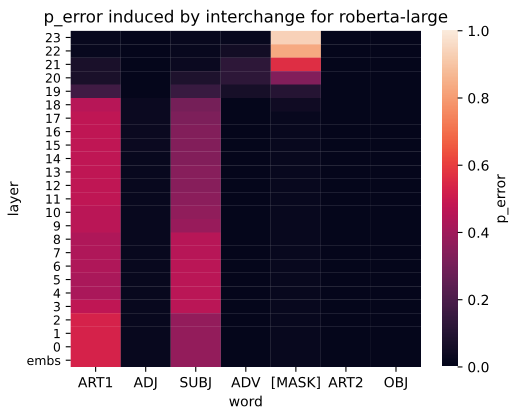 Image resolution: width=523 pixels, height=410 pixels. I want to click on y-tick-label: 16, so click(53, 132).